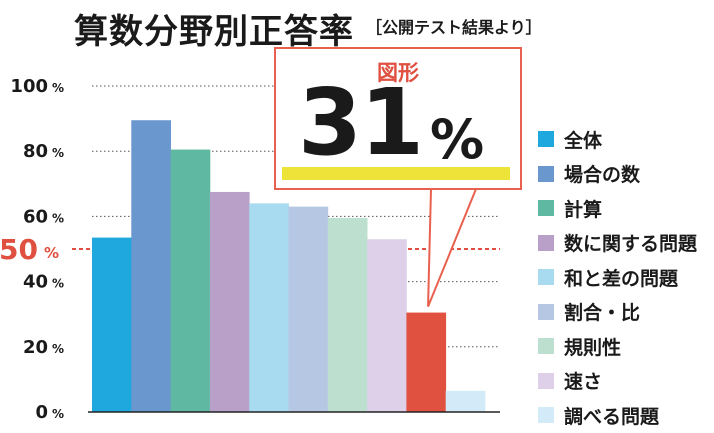 This screenshot has height=433, width=714. I want to click on legend-label: 計算, so click(583, 209).